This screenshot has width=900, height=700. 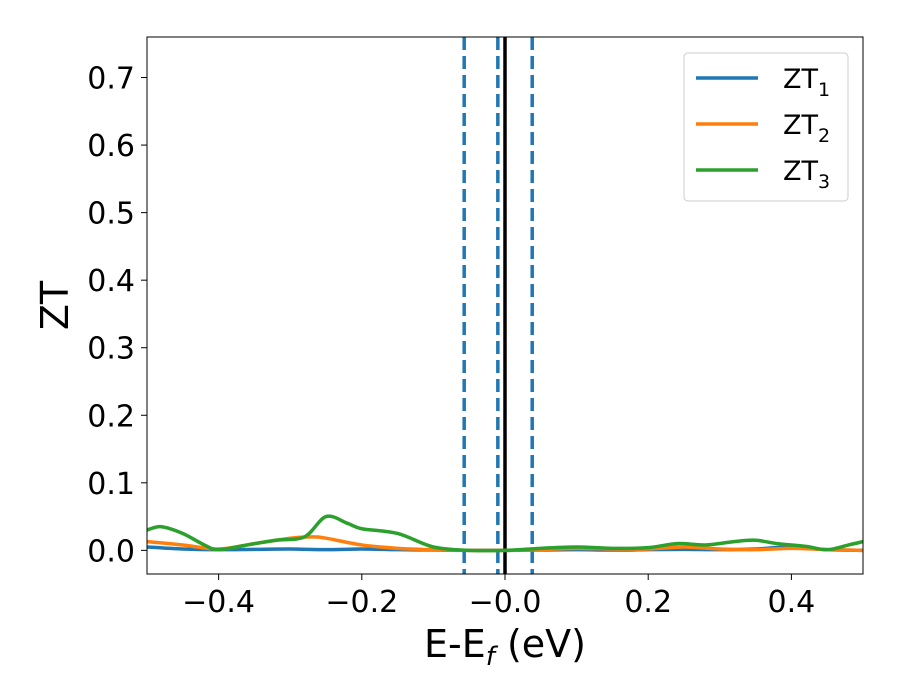 I want to click on legend-label-zt3: ZT3, so click(x=806, y=174).